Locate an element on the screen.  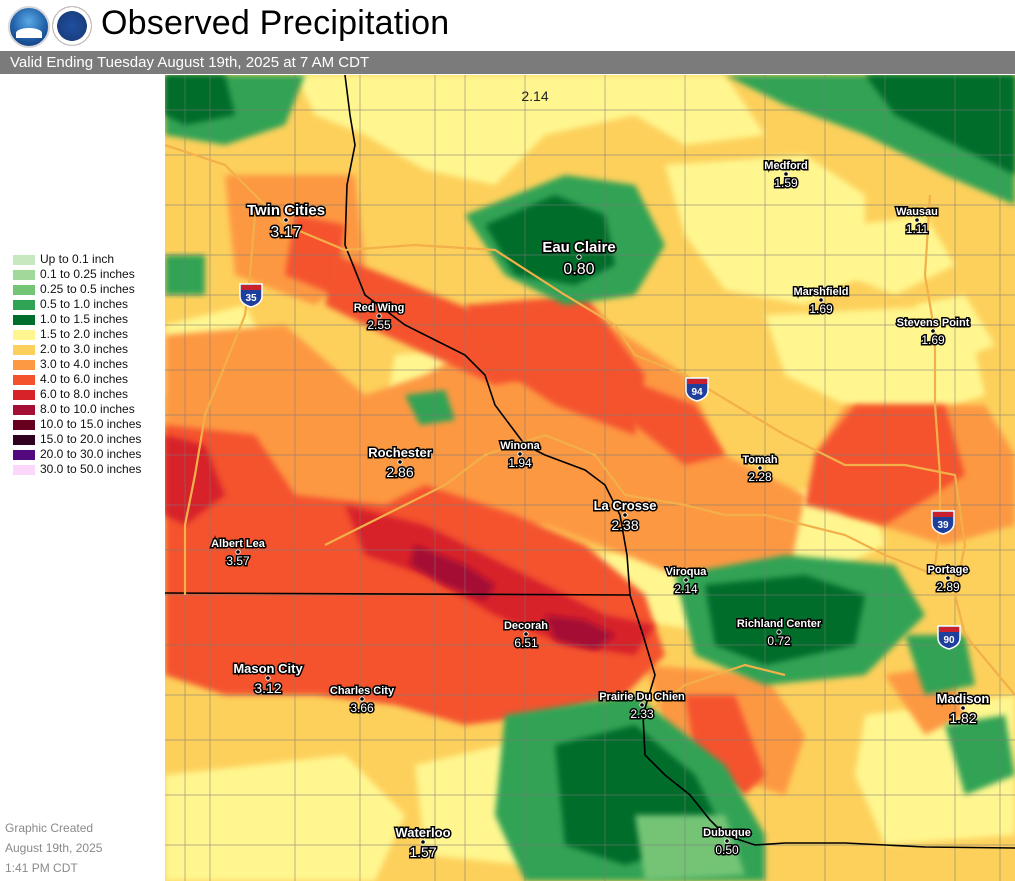
city-name: Wausau is located at coordinates (917, 212).